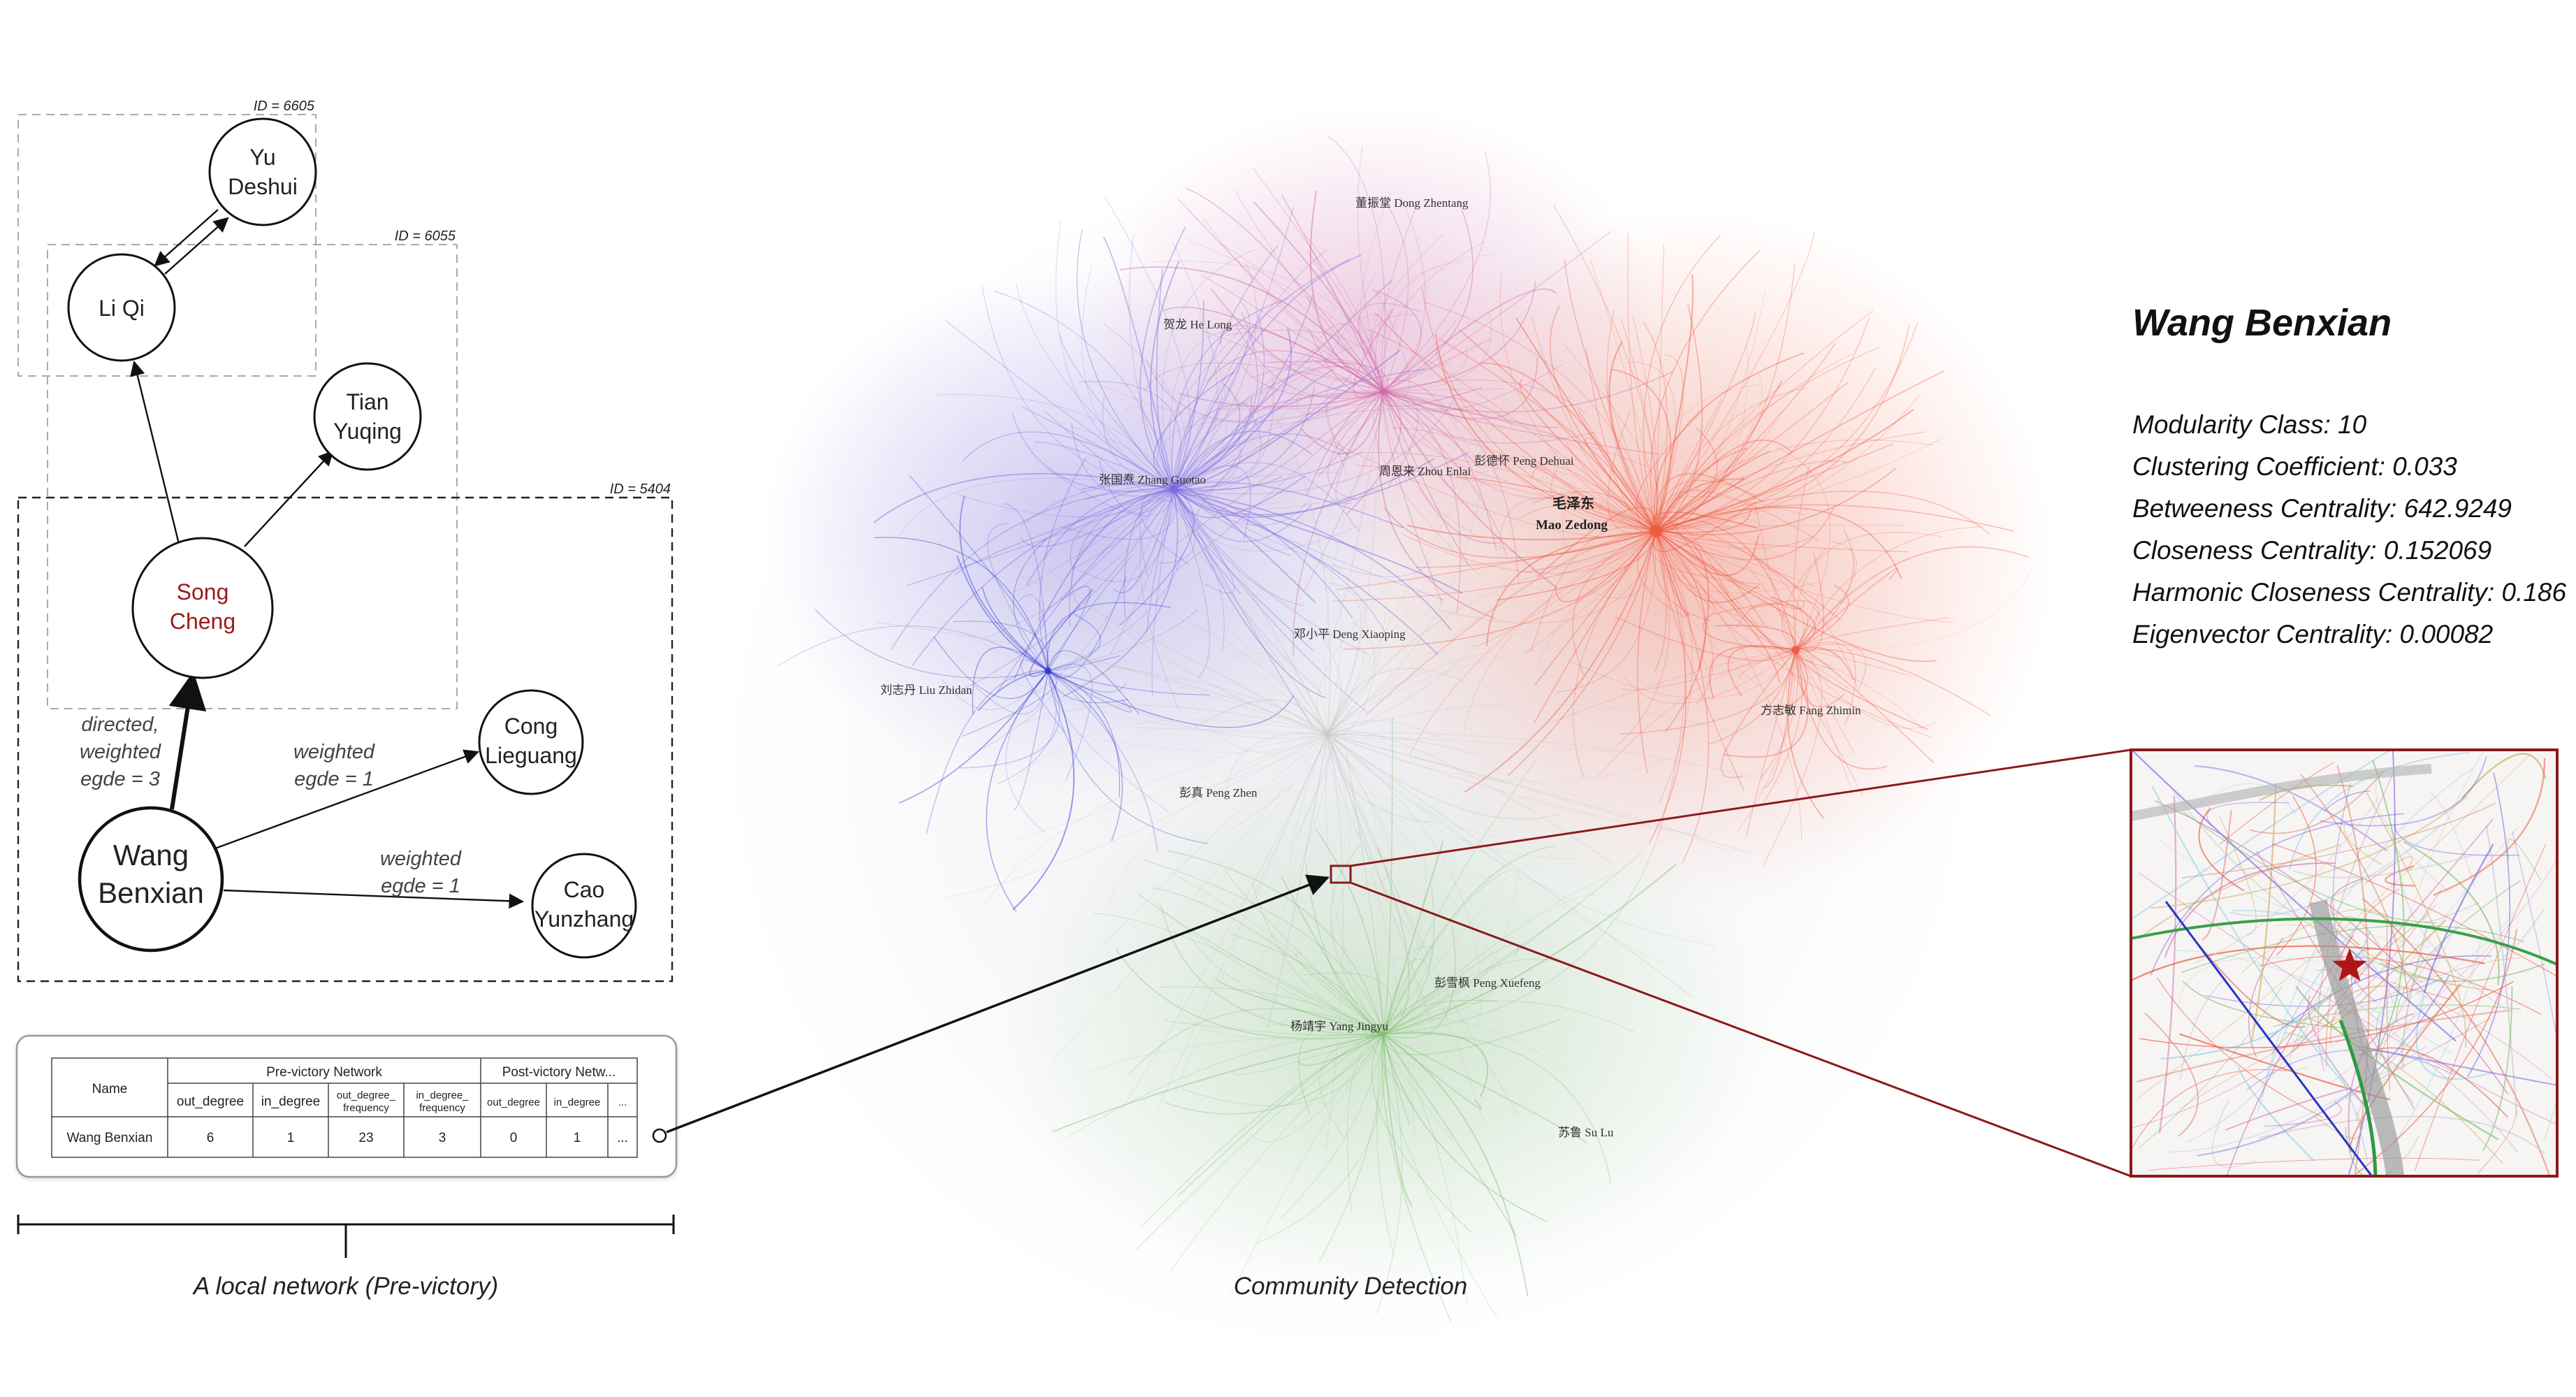  I want to click on group-id-6605: ID = 6605, so click(284, 107).